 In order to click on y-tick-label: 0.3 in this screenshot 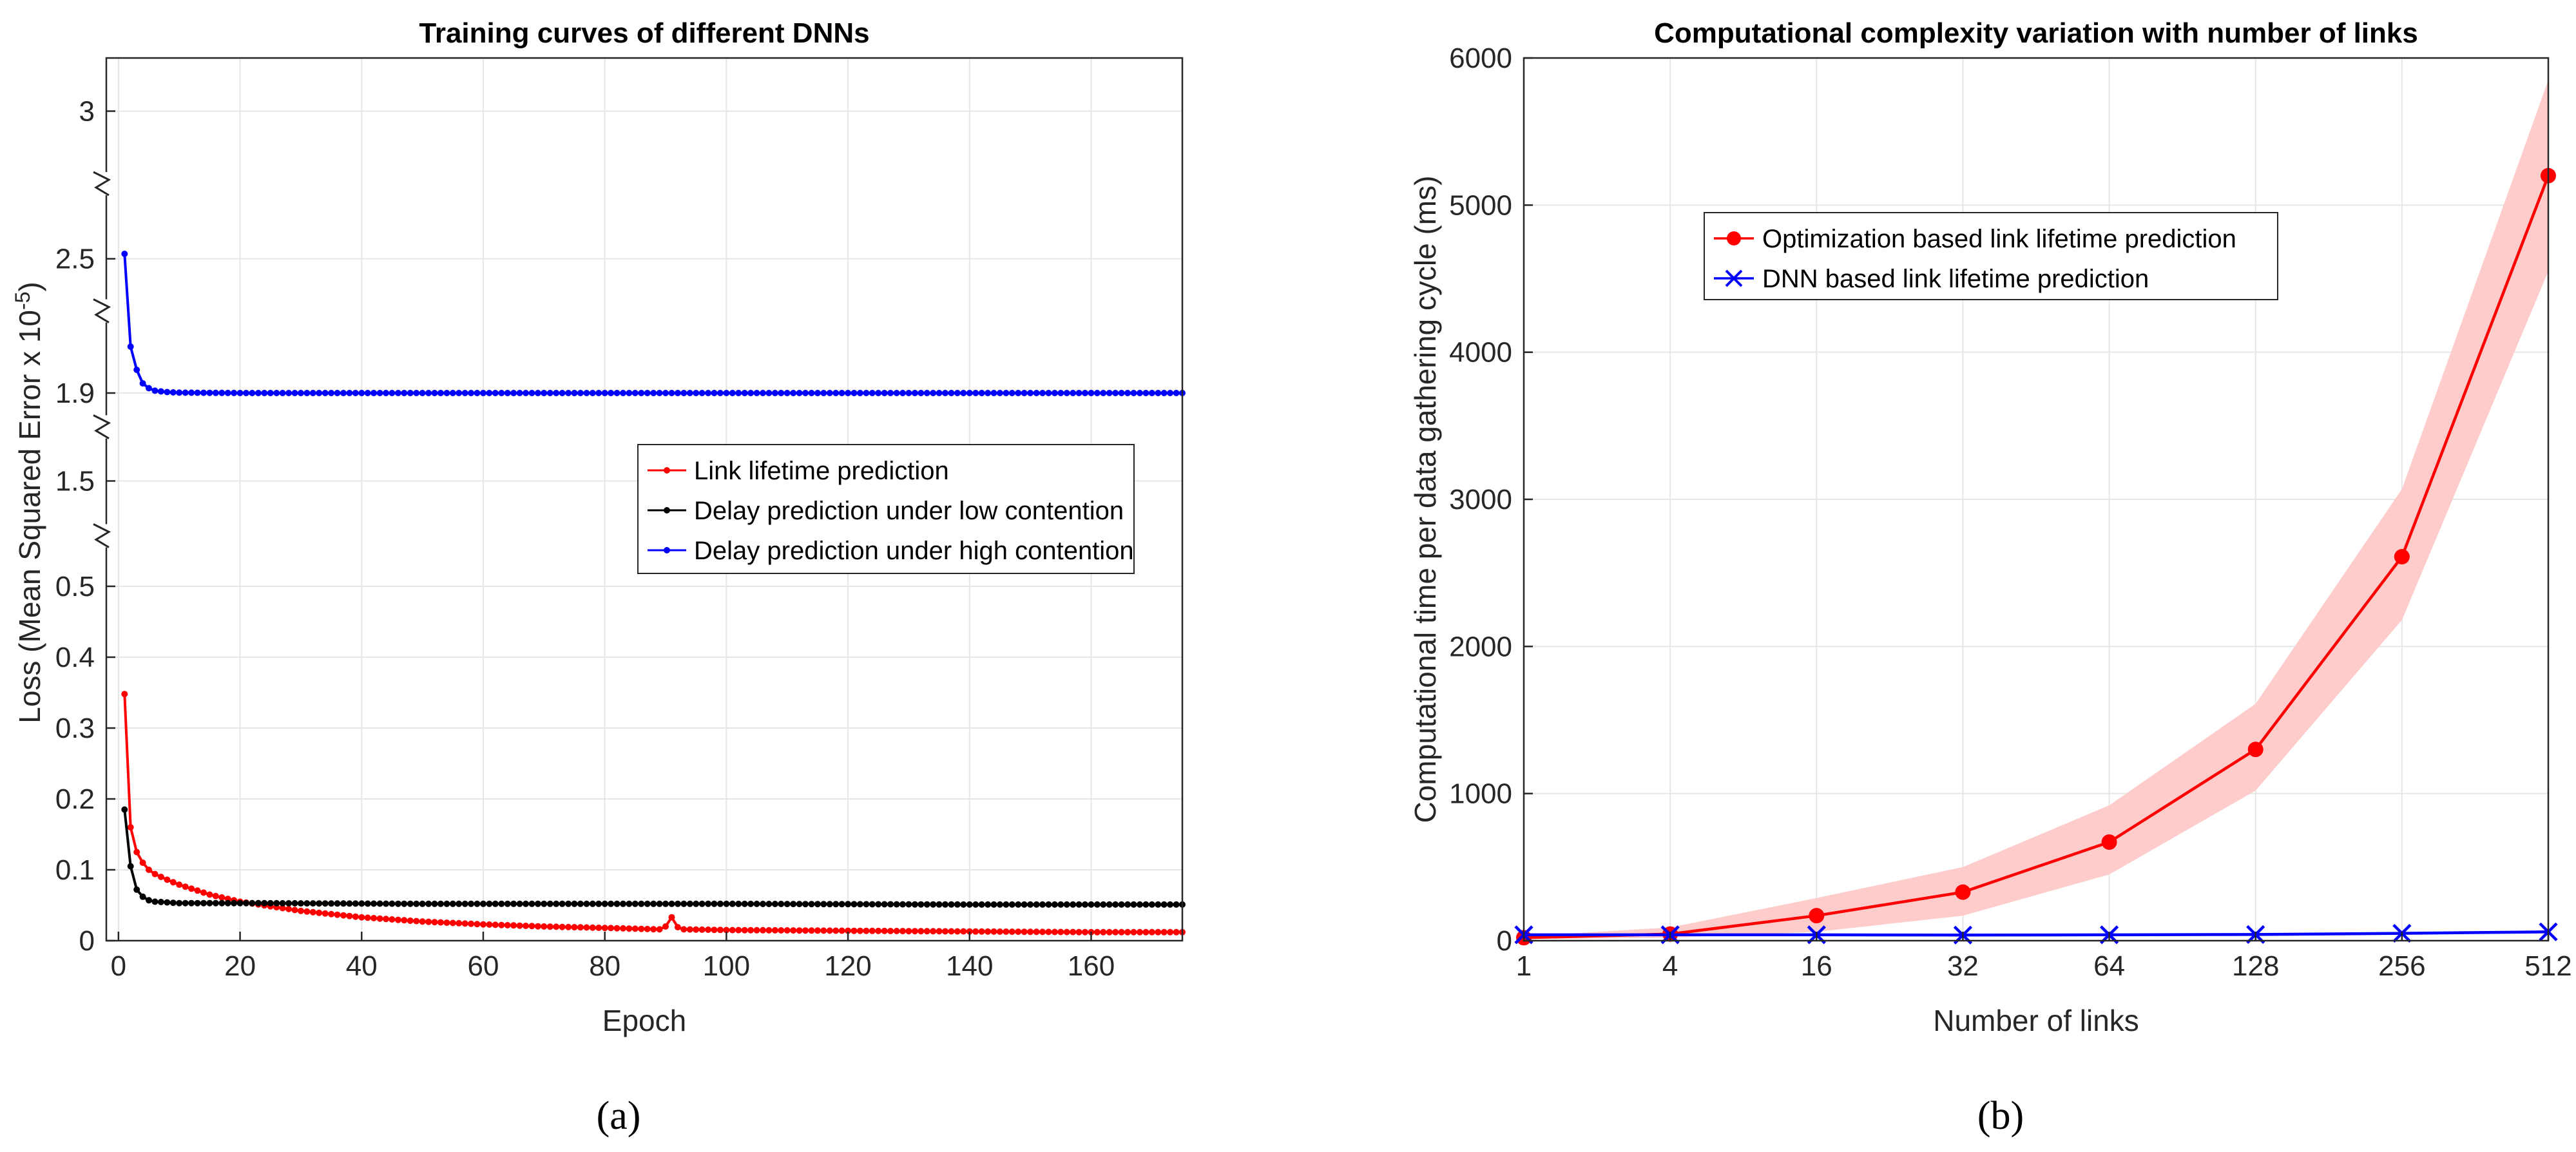, I will do `click(75, 728)`.